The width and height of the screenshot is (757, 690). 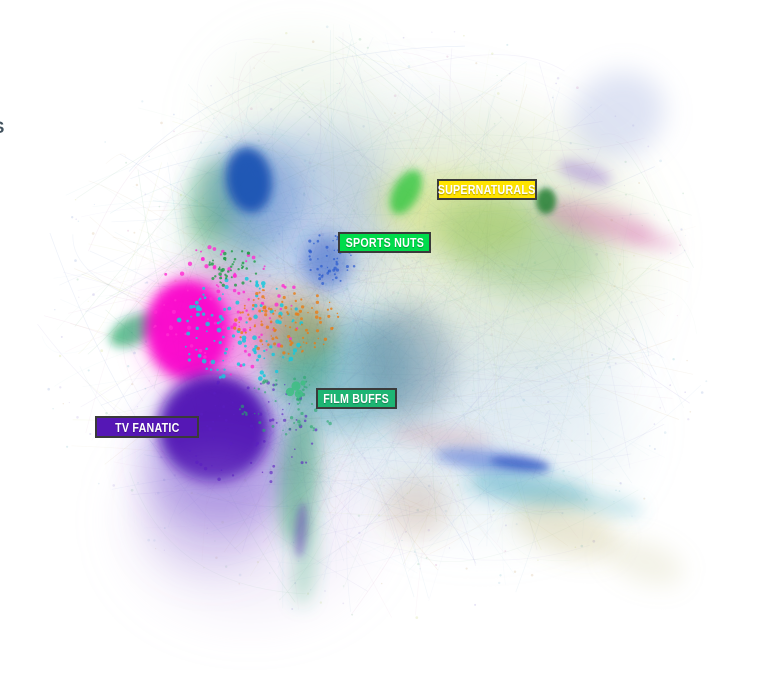 I want to click on cluster-label-text: SPORTS NUTS, so click(x=384, y=242).